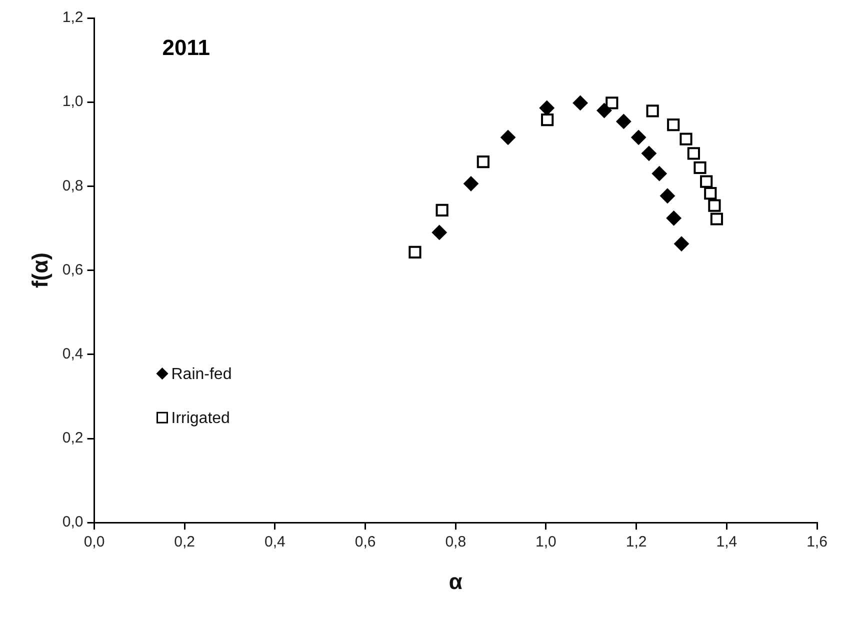 This screenshot has width=841, height=628. Describe the element at coordinates (546, 542) in the screenshot. I see `x-tick-label: 1,0` at that location.